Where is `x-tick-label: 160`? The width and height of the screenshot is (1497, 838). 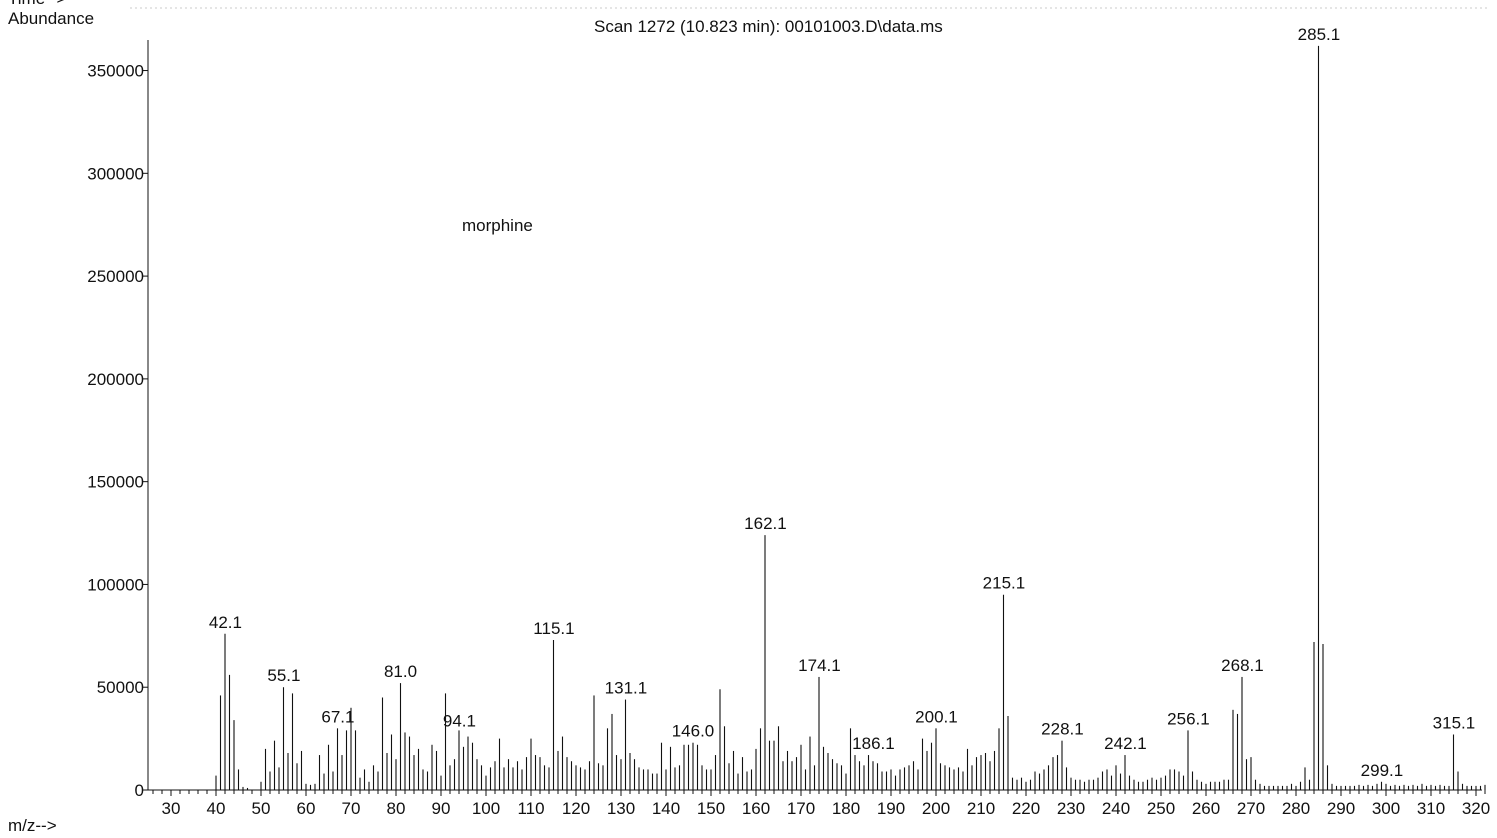 x-tick-label: 160 is located at coordinates (756, 808).